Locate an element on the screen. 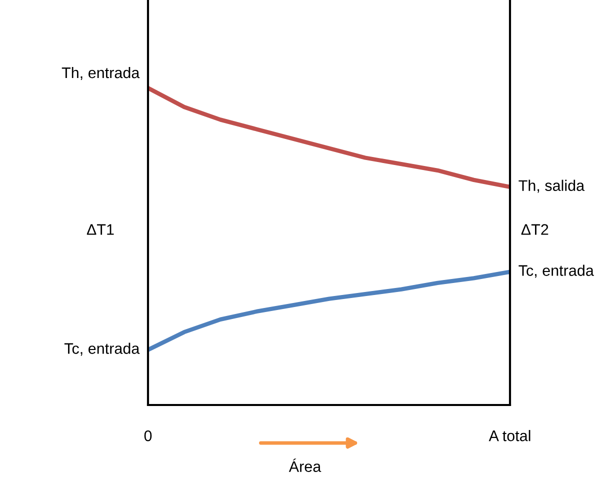 The width and height of the screenshot is (612, 480). x-axis-title: Área is located at coordinates (305, 465).